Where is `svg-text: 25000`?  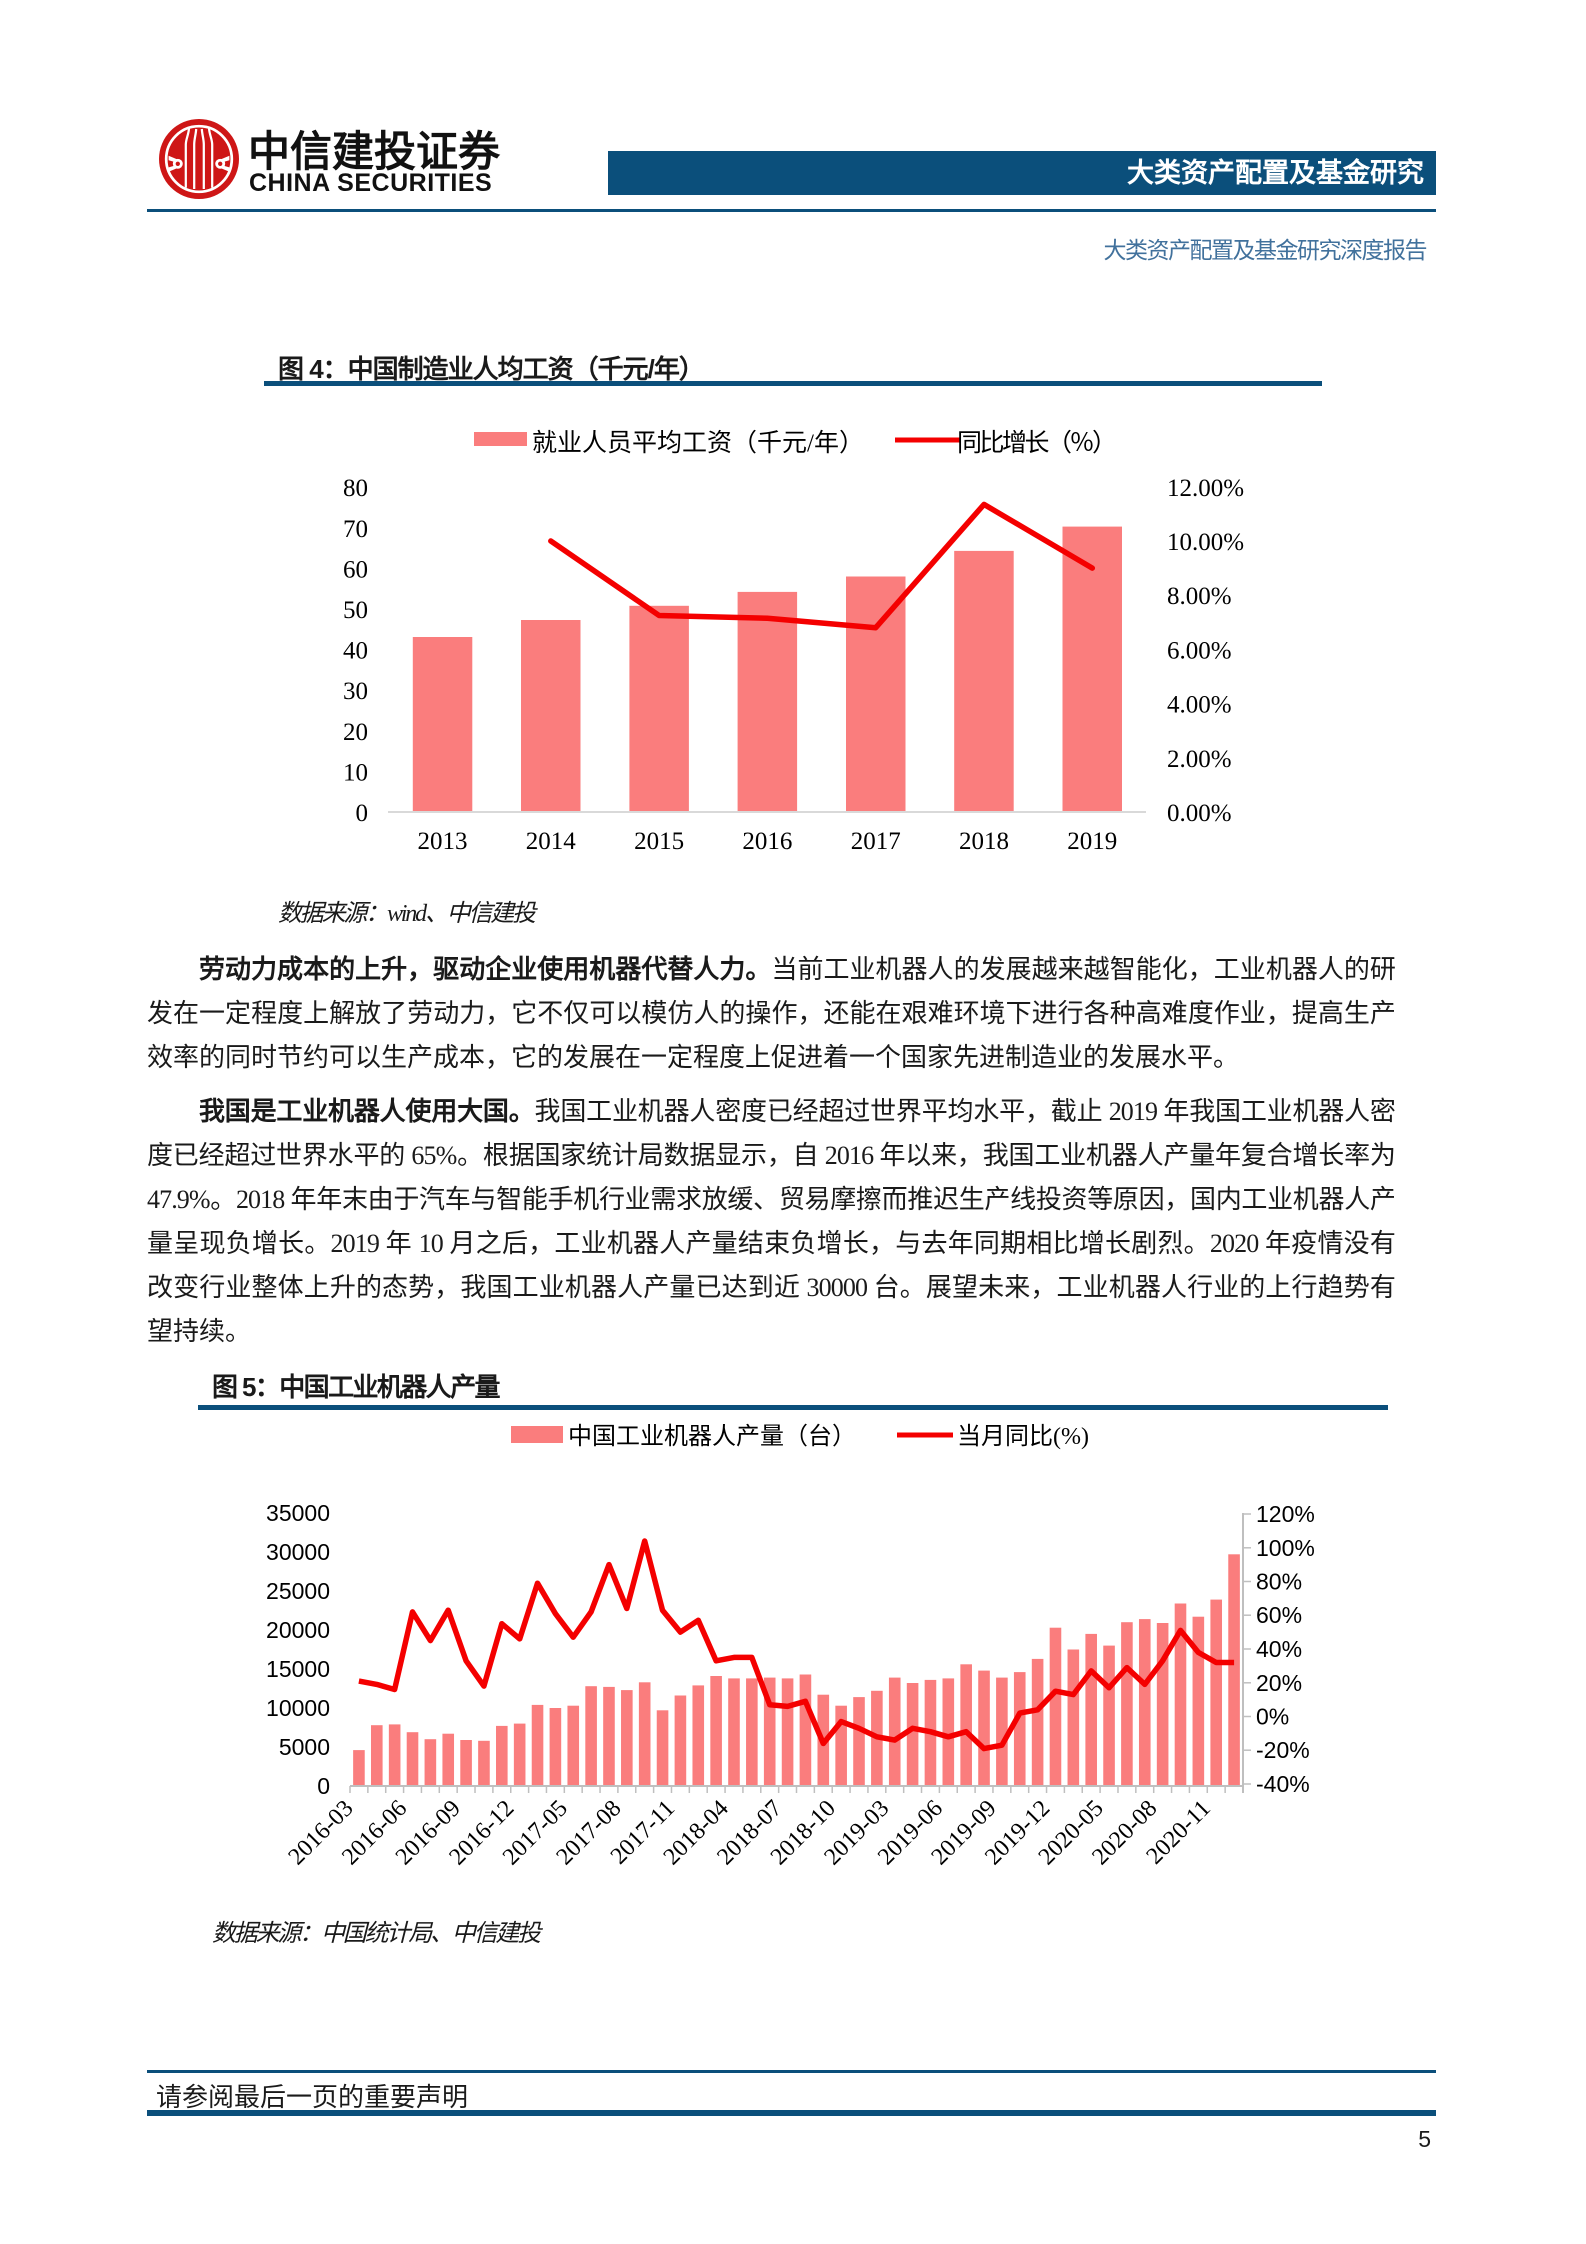
svg-text: 25000 is located at coordinates (298, 1591).